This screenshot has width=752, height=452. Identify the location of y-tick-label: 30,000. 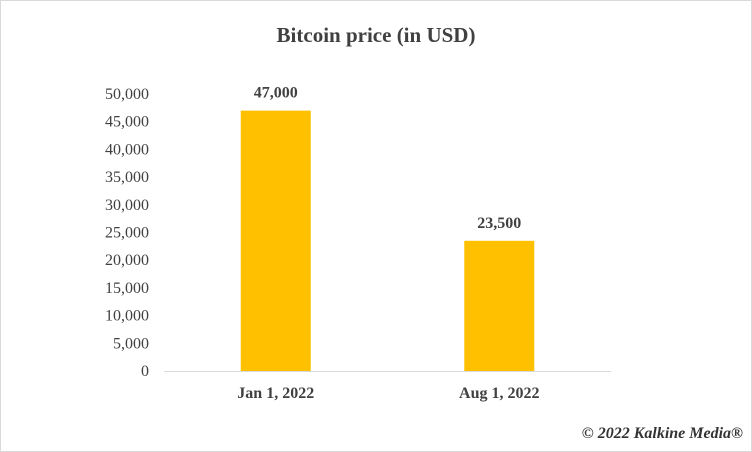
(127, 205).